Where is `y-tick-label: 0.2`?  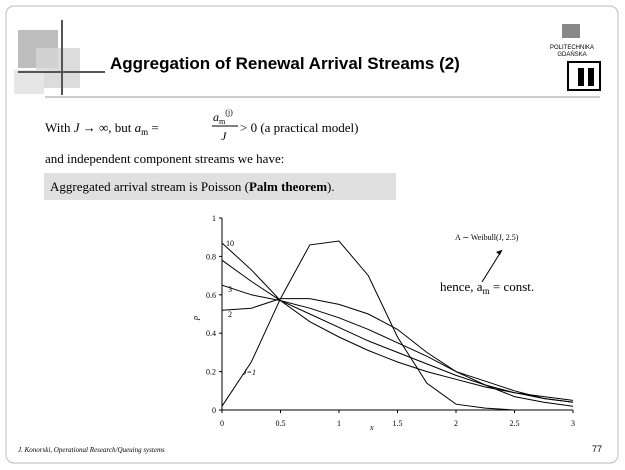
y-tick-label: 0.2 is located at coordinates (211, 372).